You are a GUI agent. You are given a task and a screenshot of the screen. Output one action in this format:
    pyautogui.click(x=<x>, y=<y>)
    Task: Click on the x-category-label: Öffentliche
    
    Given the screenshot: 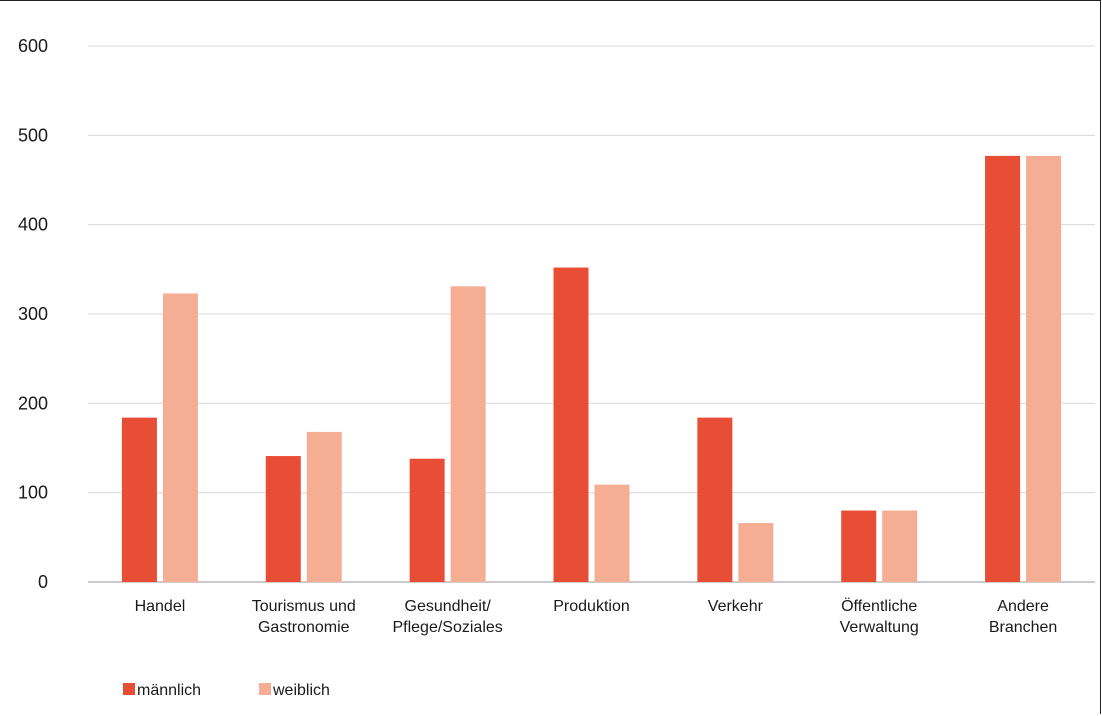 What is the action you would take?
    pyautogui.click(x=879, y=606)
    